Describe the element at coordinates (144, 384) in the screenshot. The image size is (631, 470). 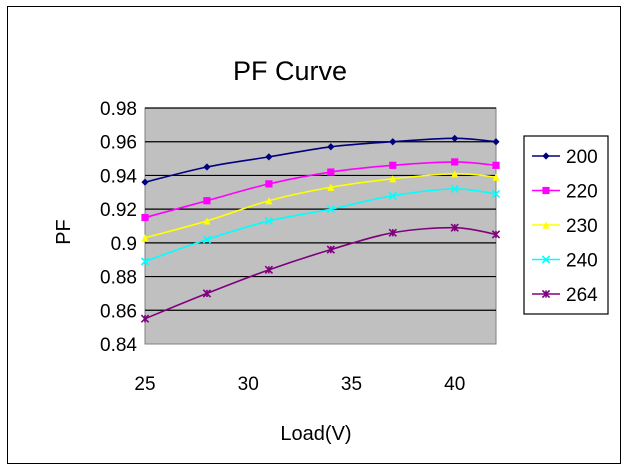
I see `x-tick-label: 25` at that location.